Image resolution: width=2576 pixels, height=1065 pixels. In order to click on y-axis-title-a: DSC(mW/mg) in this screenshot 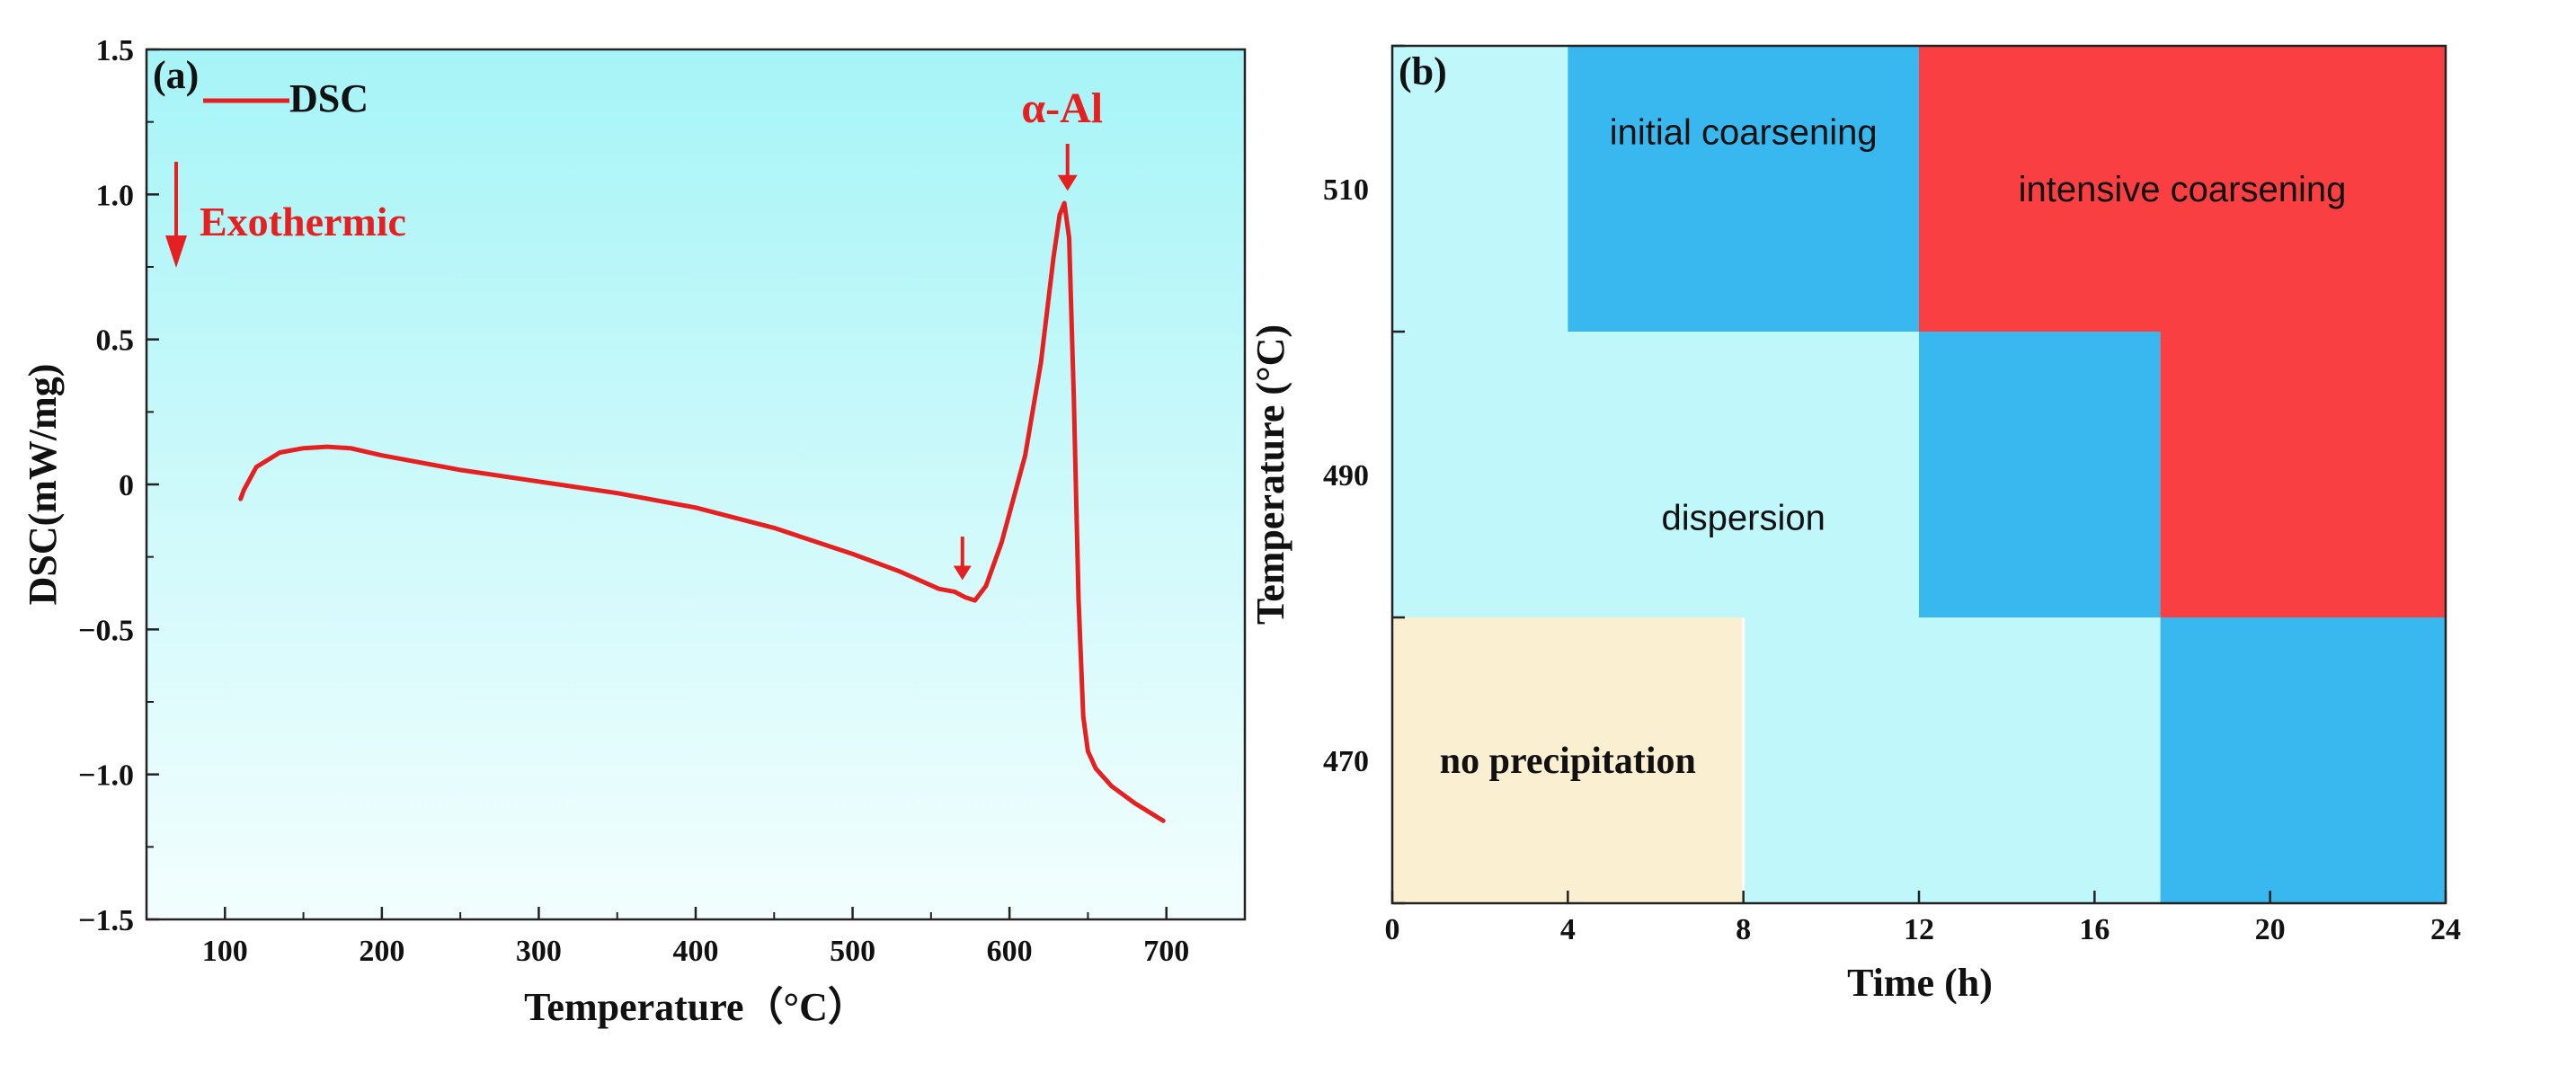, I will do `click(43, 485)`.